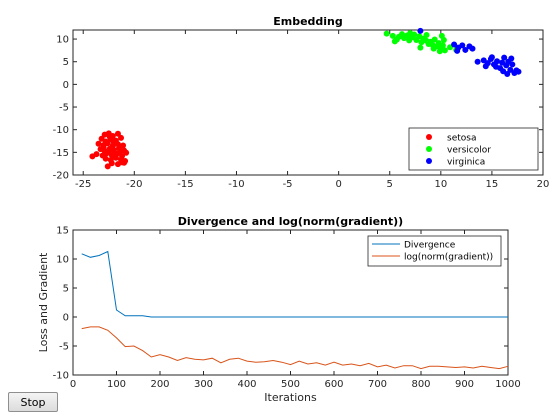 The image size is (560, 420). Describe the element at coordinates (429, 161) in the screenshot. I see `legend-marker-virginica` at that location.